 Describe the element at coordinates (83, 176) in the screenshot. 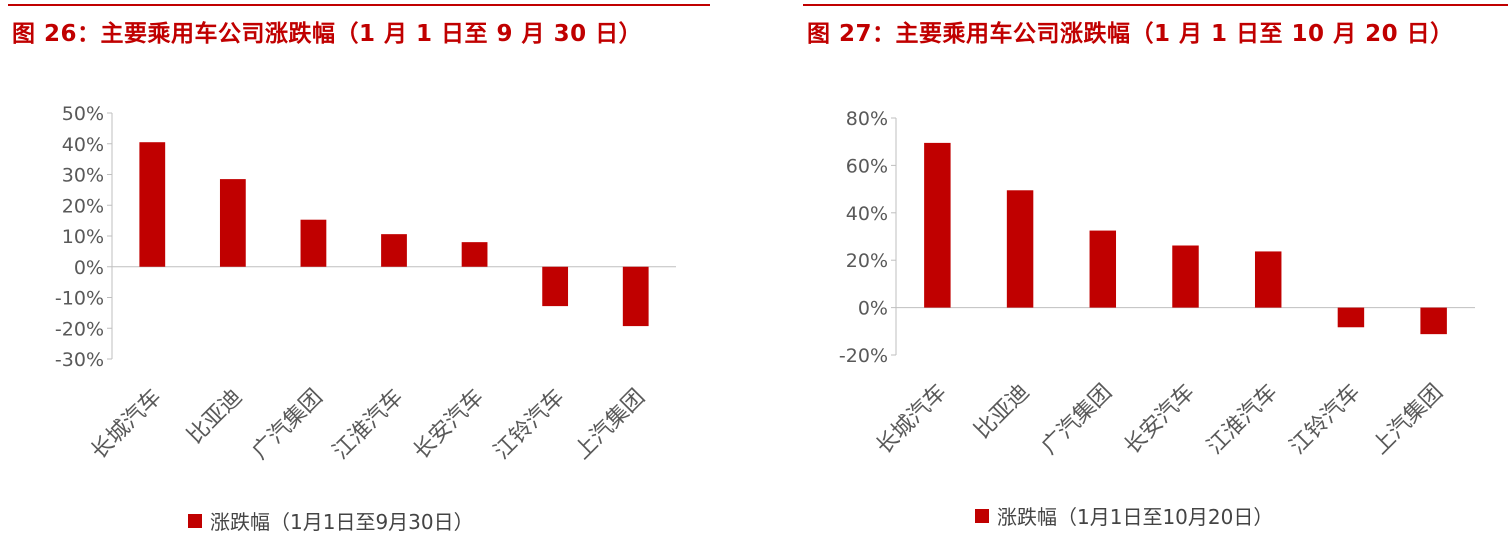

I see `y-tick-label: 30%` at that location.